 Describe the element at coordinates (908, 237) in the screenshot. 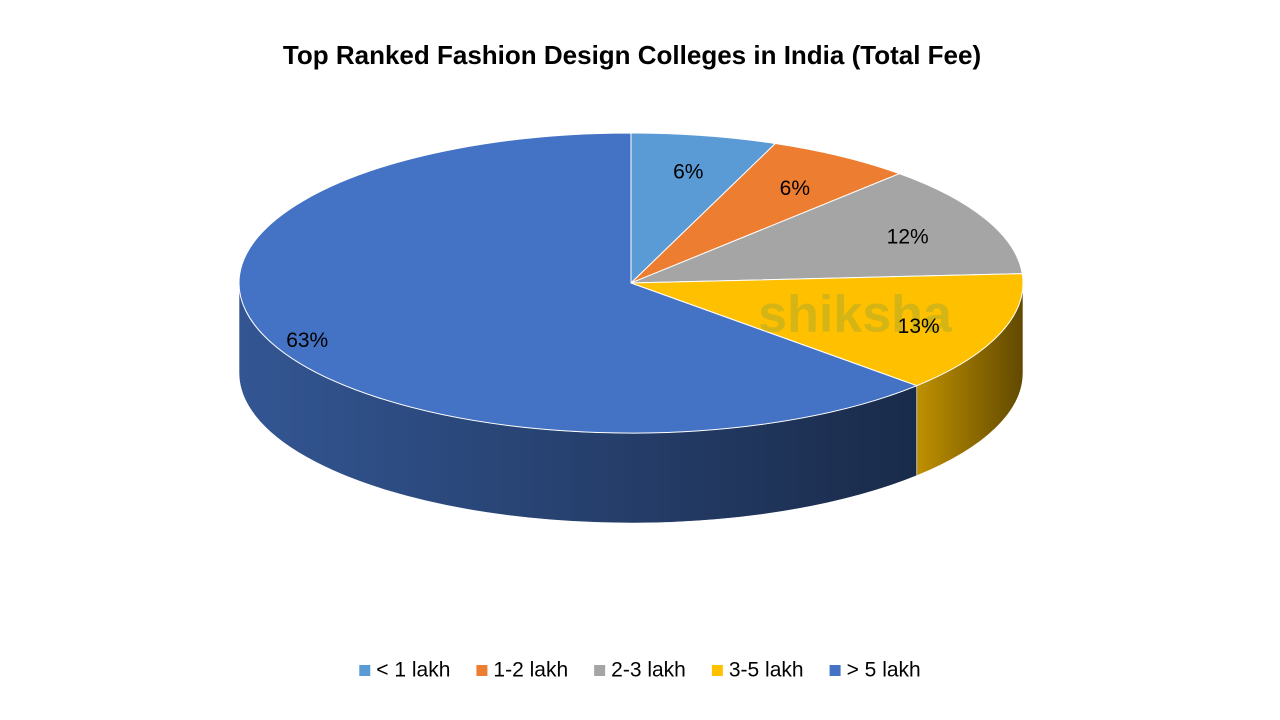

I see `data-label: 12%` at that location.